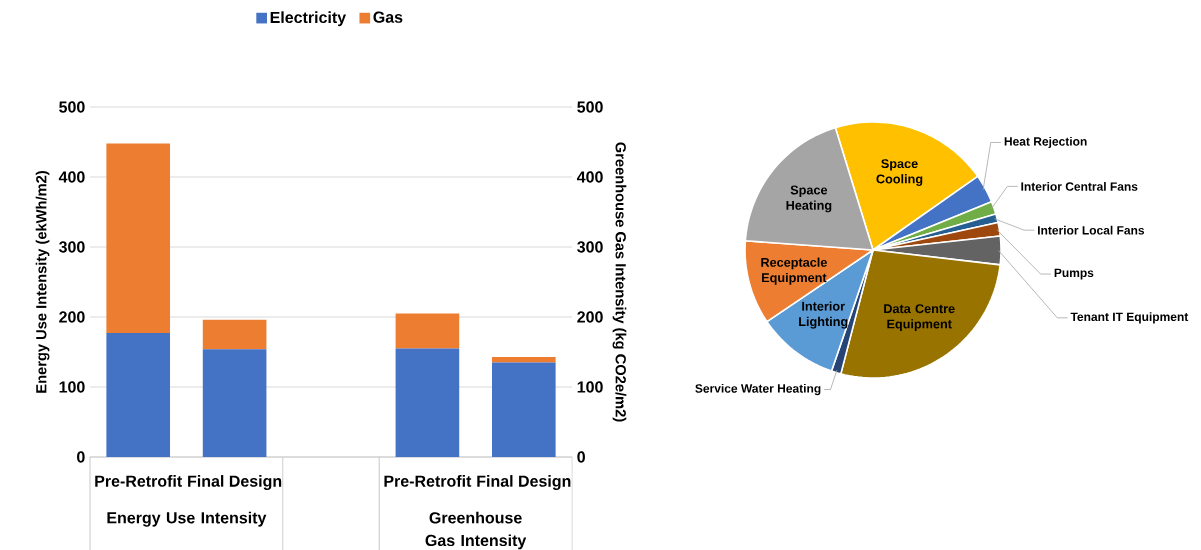 The height and width of the screenshot is (550, 1201). What do you see at coordinates (581, 457) in the screenshot?
I see `y2-tick-label: 0` at bounding box center [581, 457].